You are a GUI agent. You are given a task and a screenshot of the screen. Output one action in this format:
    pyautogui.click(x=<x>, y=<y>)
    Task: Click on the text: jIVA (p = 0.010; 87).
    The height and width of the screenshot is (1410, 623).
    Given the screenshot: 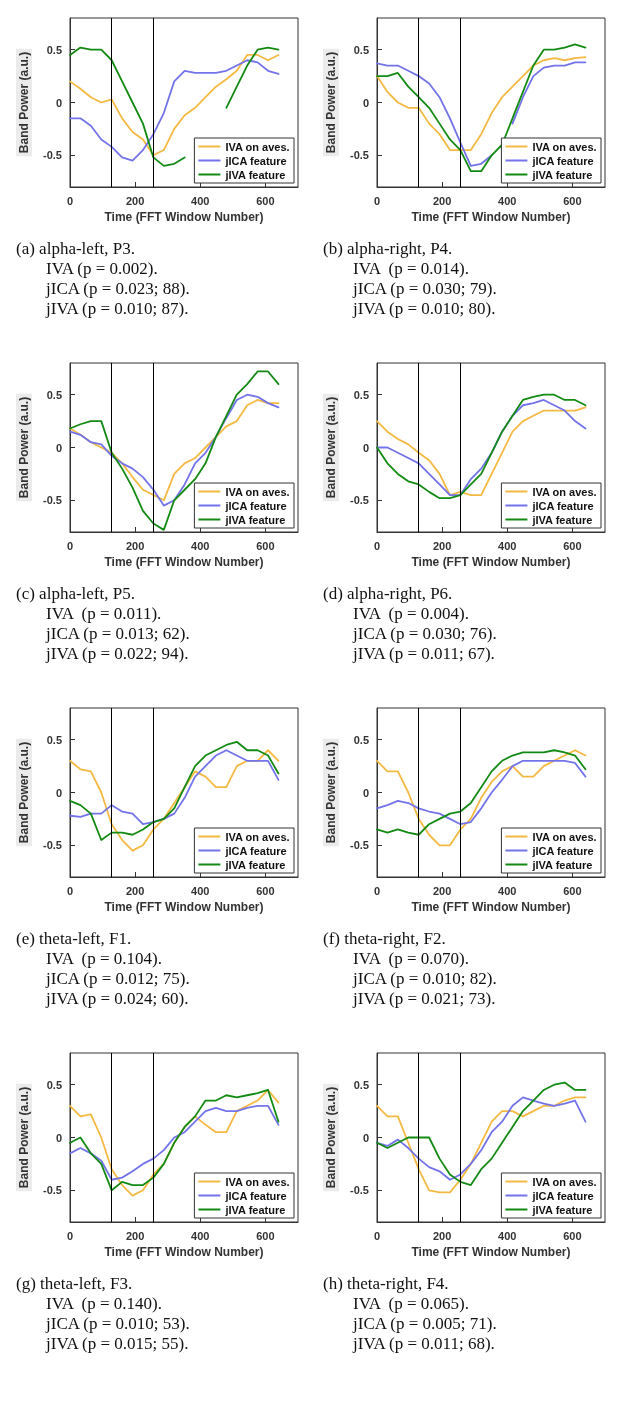 What is the action you would take?
    pyautogui.click(x=117, y=309)
    